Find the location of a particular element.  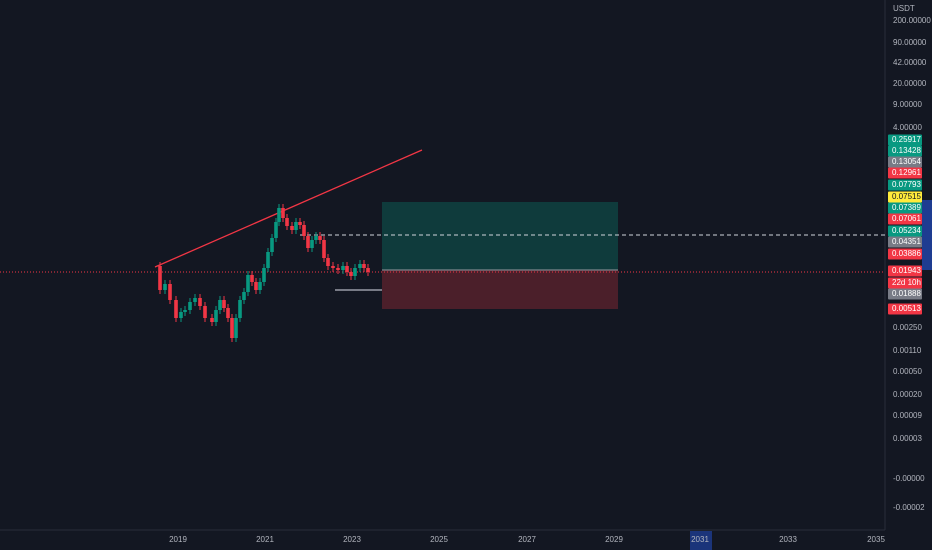

price-tag-label: 0.04351 is located at coordinates (906, 241).